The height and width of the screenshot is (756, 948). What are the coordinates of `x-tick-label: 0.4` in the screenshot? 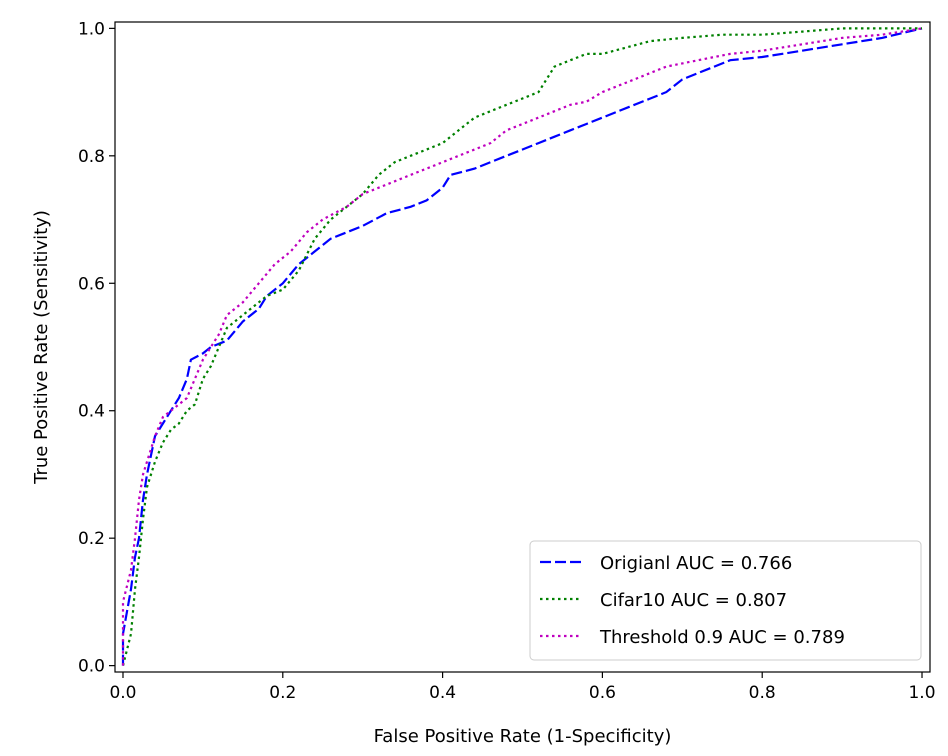 It's located at (442, 693).